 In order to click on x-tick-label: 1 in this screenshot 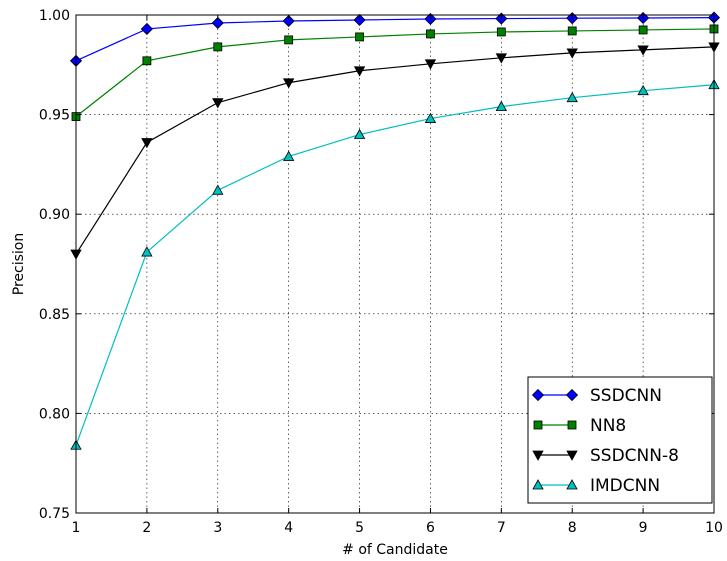, I will do `click(76, 528)`.